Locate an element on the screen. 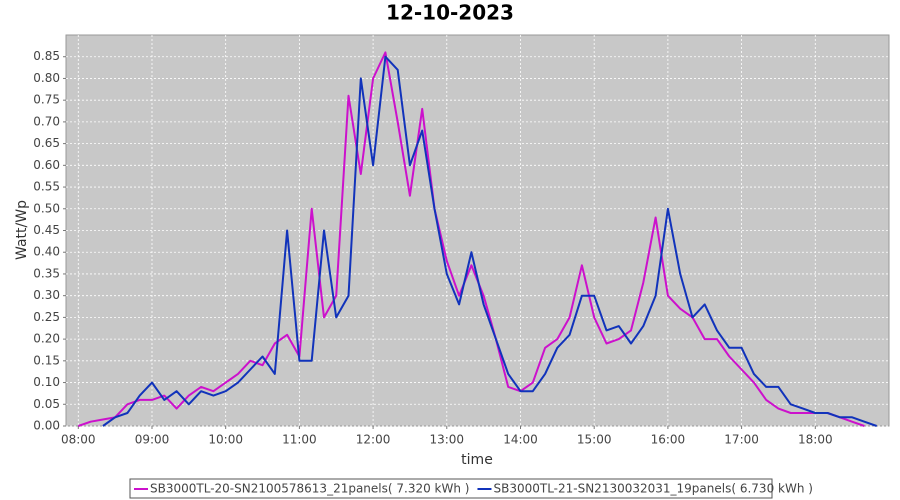 This screenshot has height=500, width=900. y-tick-label: 0.85 is located at coordinates (46, 56).